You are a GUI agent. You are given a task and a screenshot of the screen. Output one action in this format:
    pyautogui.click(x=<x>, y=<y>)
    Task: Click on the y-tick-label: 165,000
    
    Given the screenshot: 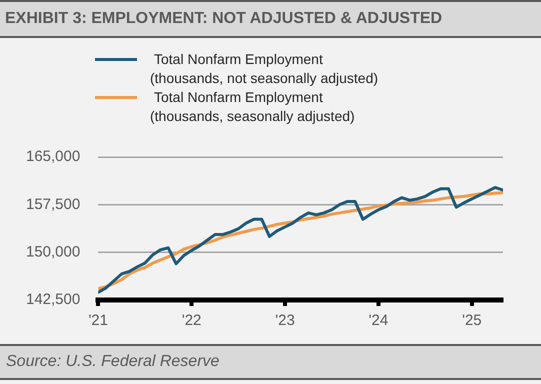 What is the action you would take?
    pyautogui.click(x=53, y=157)
    